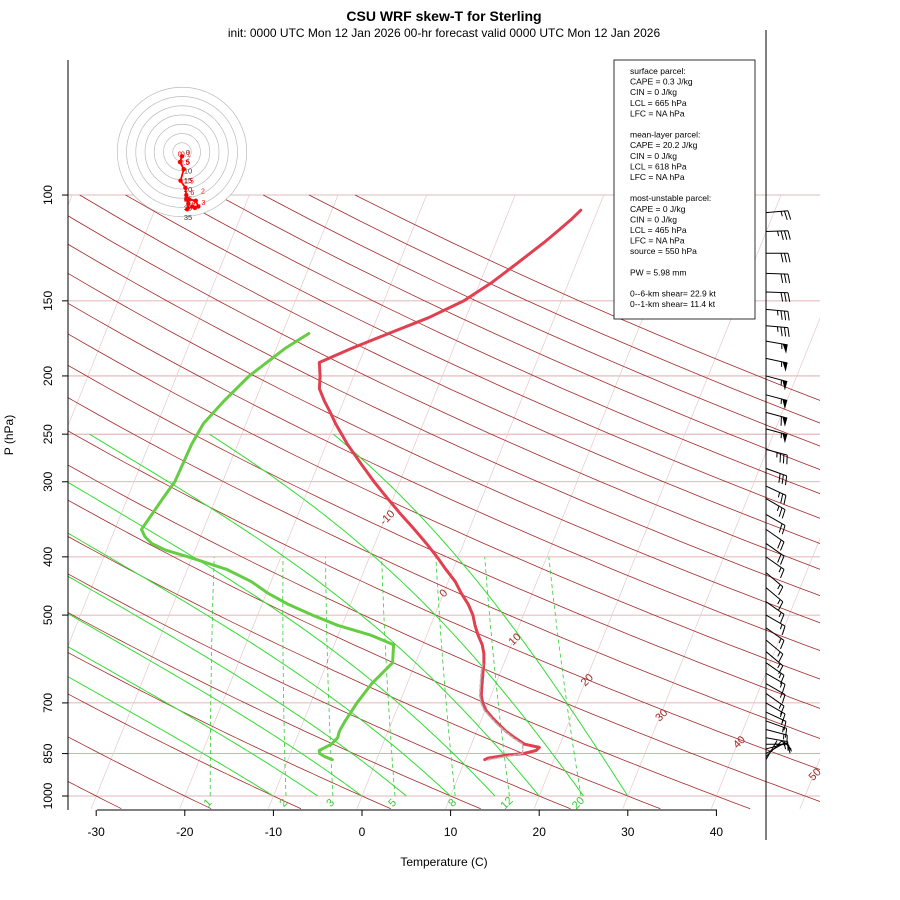  I want to click on info-line: CAPE = 20.2 J/kg, so click(664, 145).